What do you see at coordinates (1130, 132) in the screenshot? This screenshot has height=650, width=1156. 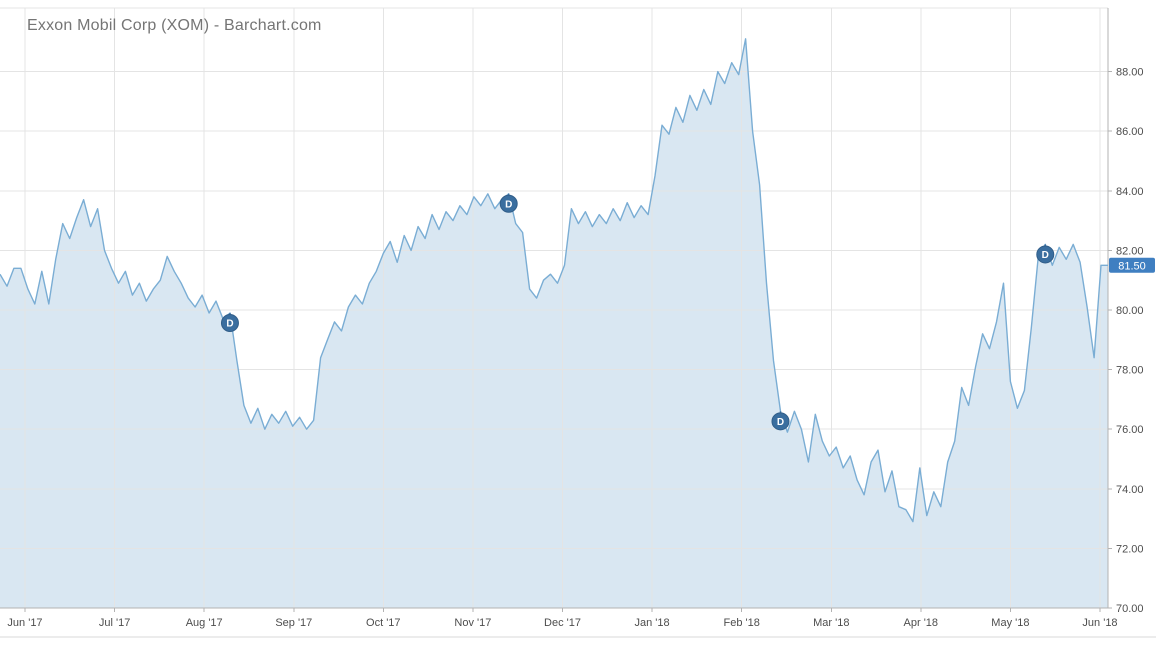 I see `y-axis-label: 86.00` at bounding box center [1130, 132].